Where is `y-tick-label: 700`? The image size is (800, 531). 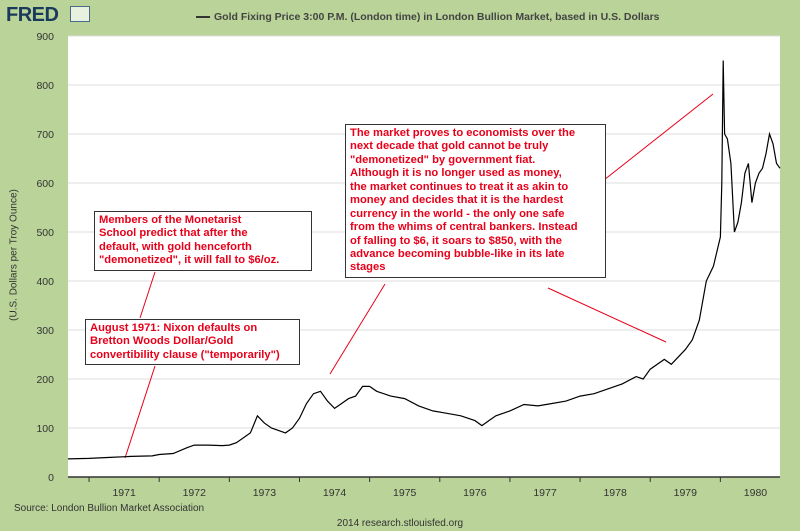
y-tick-label: 700 is located at coordinates (45, 135).